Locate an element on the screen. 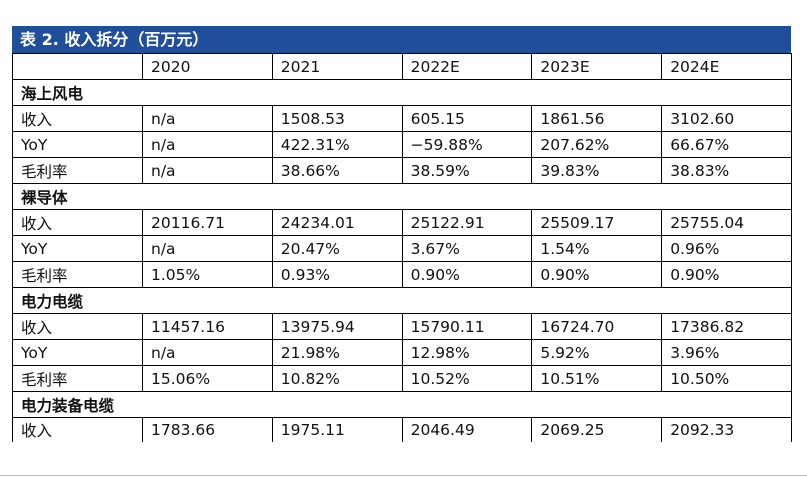 The width and height of the screenshot is (807, 482). table-row: 毛利率 1.05% 0.93% 0.90% 0.90% 0.90% is located at coordinates (402, 274).